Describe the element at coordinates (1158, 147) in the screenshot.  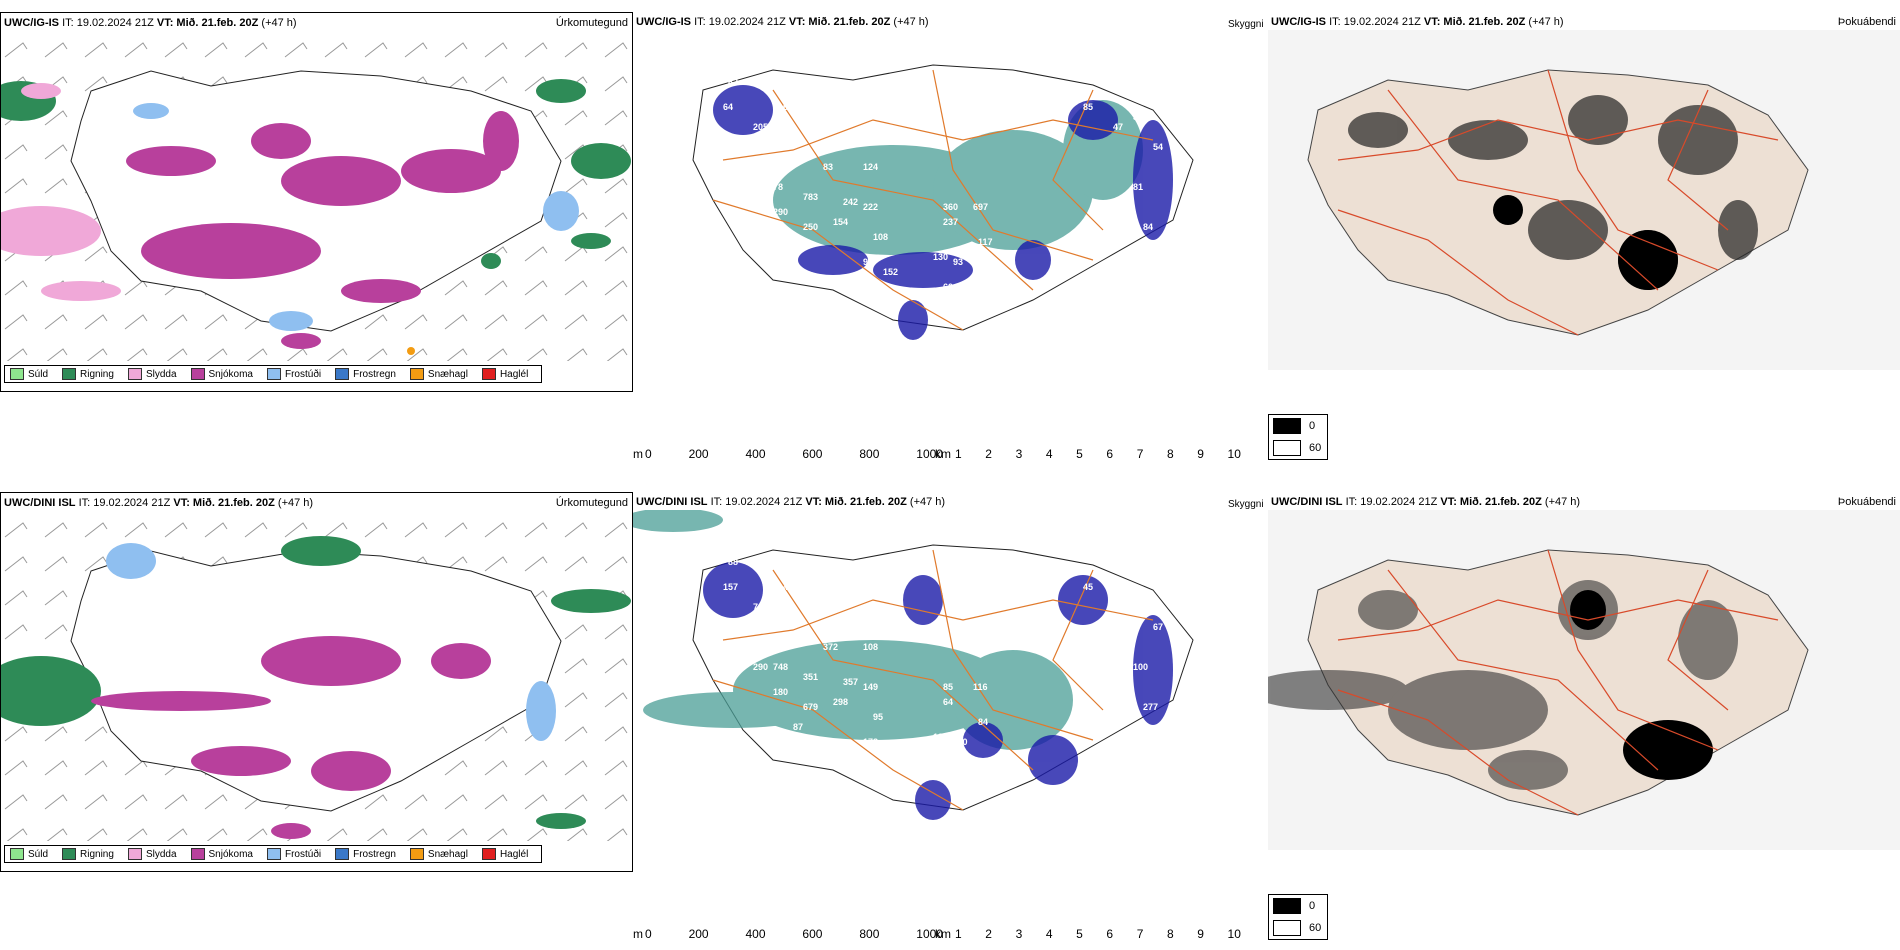
I see `height-label: 54` at that location.